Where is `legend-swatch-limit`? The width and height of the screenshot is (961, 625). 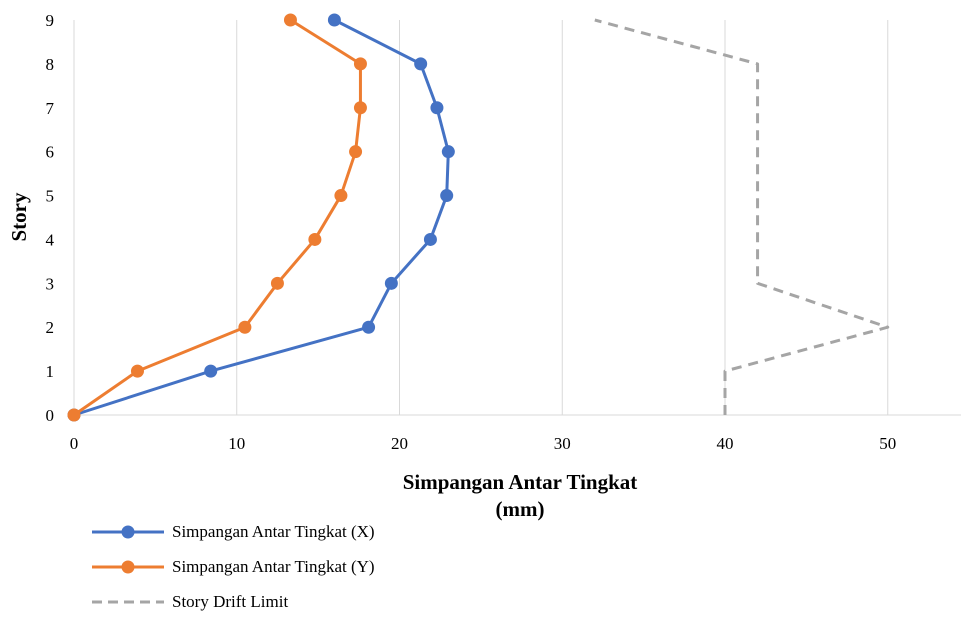
legend-swatch-limit is located at coordinates (128, 602).